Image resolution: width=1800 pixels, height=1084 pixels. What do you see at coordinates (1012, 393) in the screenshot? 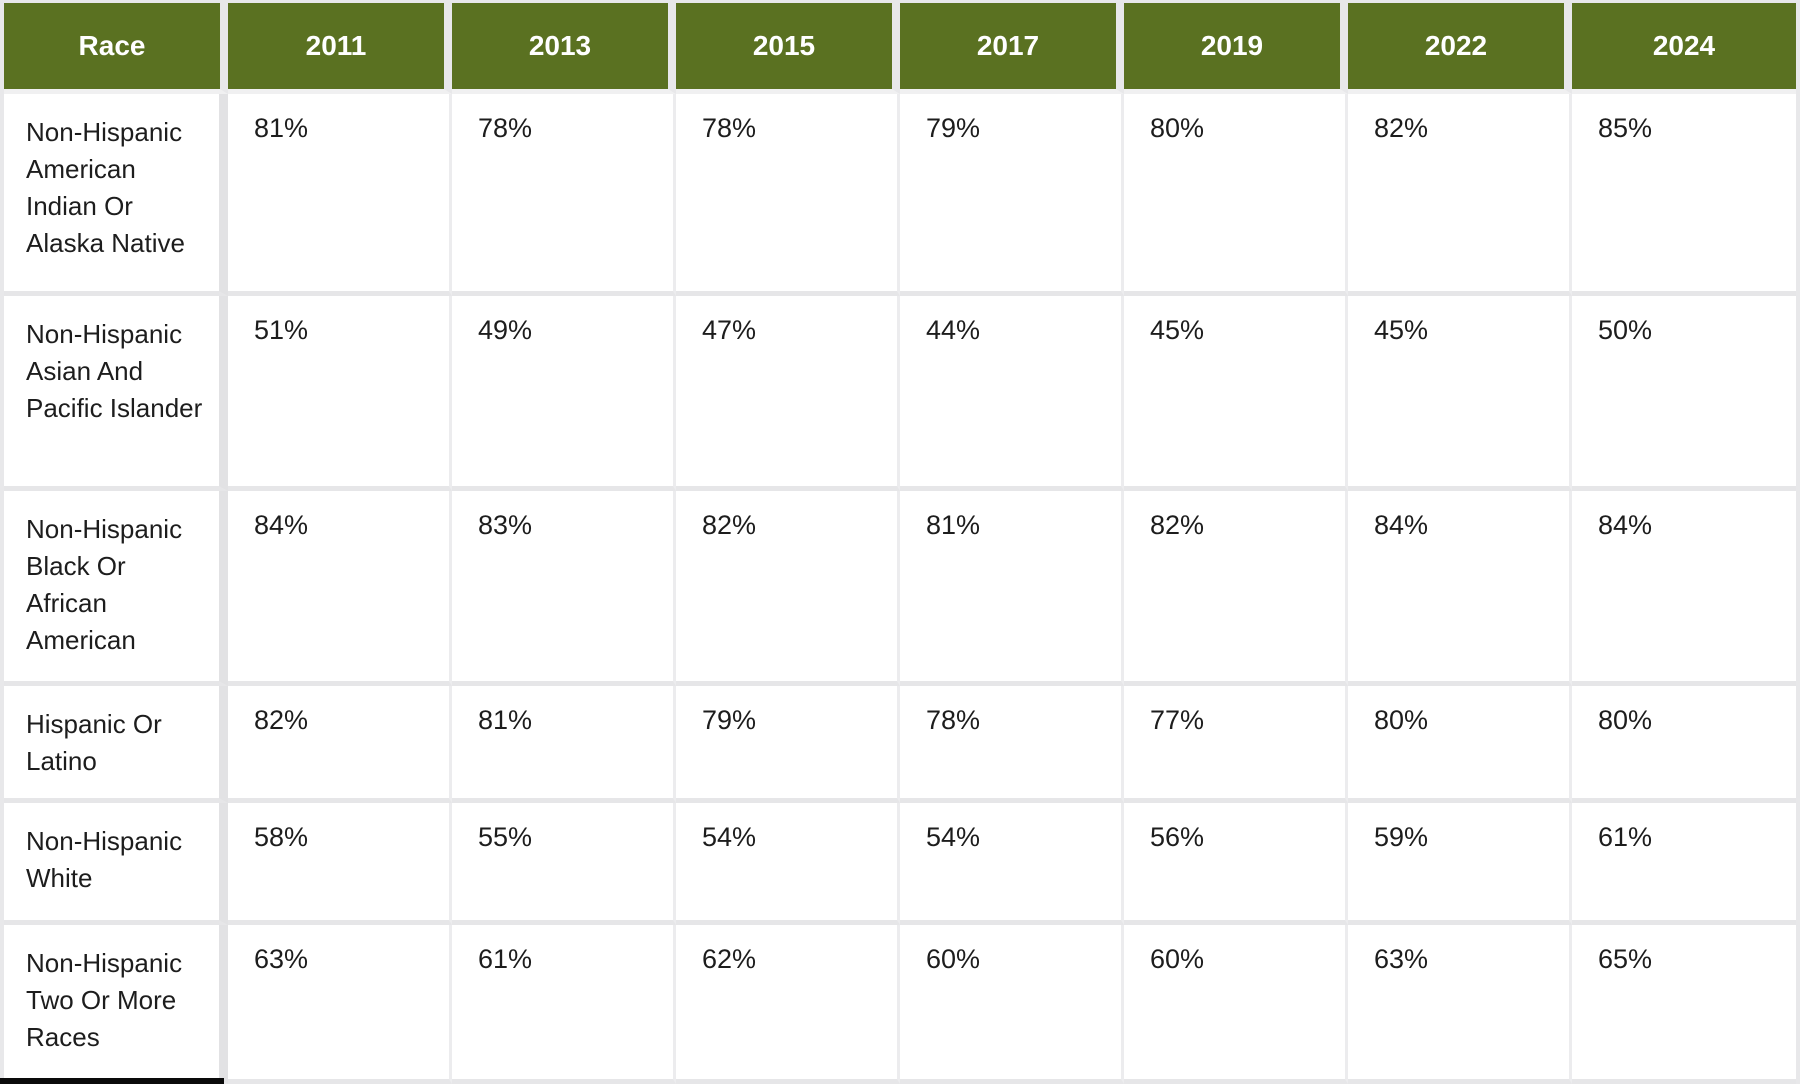
I see `value-cell: 44%` at bounding box center [1012, 393].